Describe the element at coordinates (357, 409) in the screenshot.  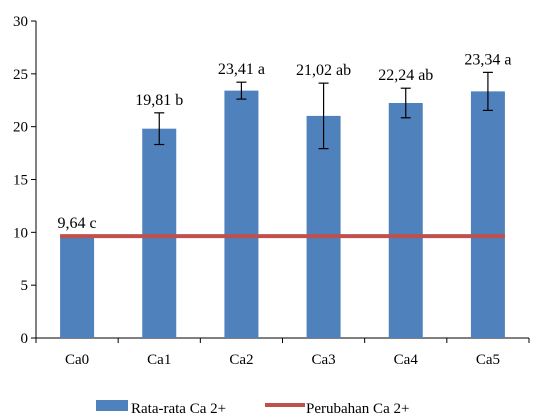
I see `legend-label-line: Perubahan Ca 2+` at that location.